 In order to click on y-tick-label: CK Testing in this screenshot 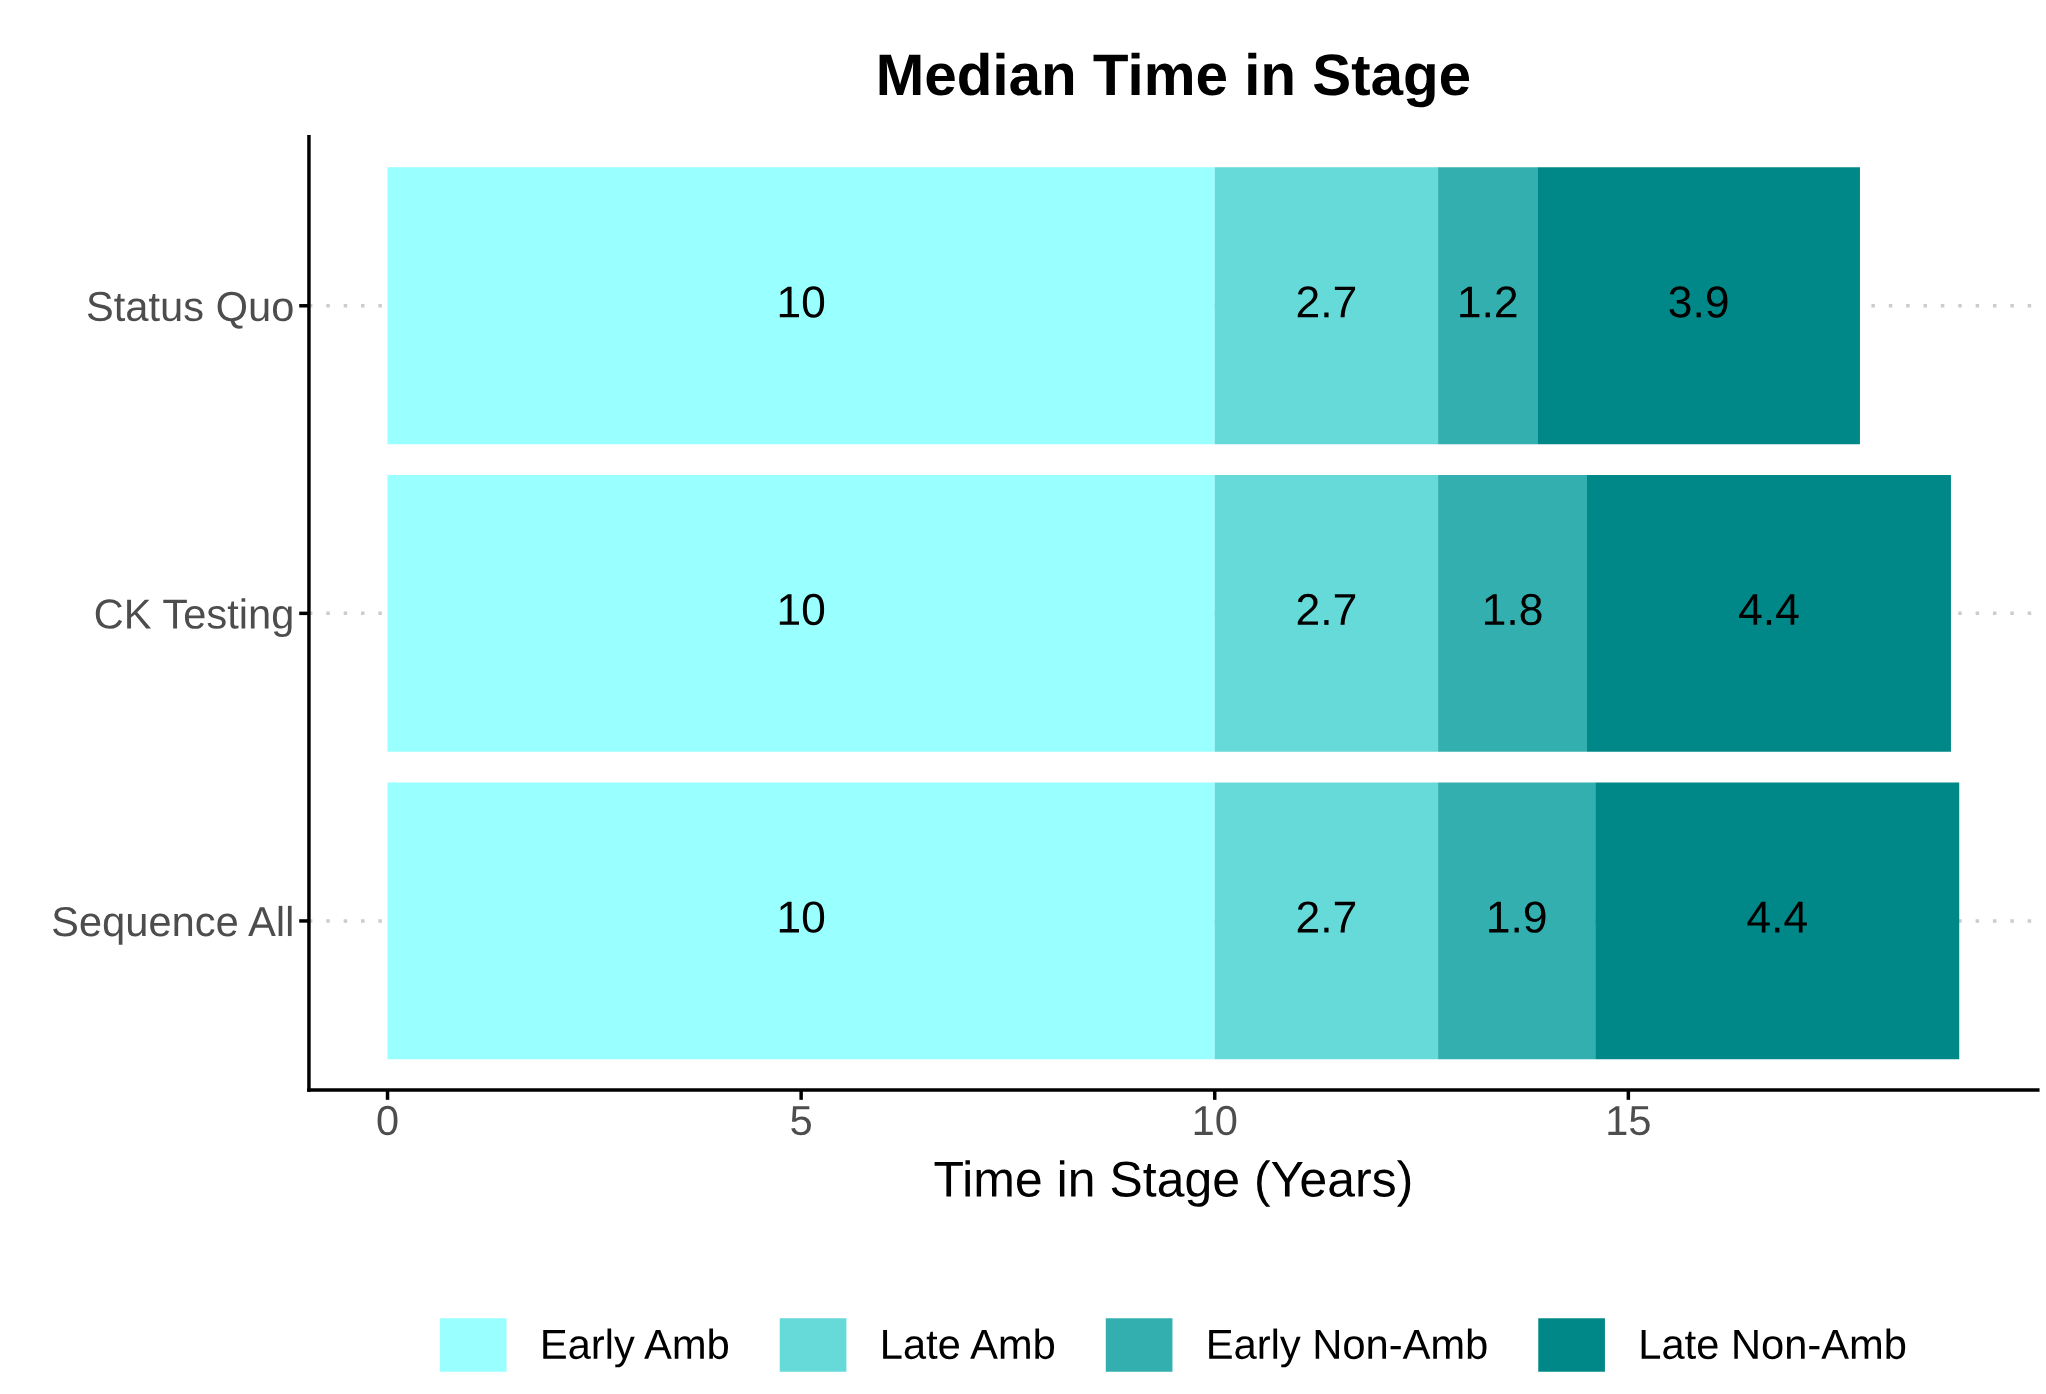, I will do `click(193, 618)`.